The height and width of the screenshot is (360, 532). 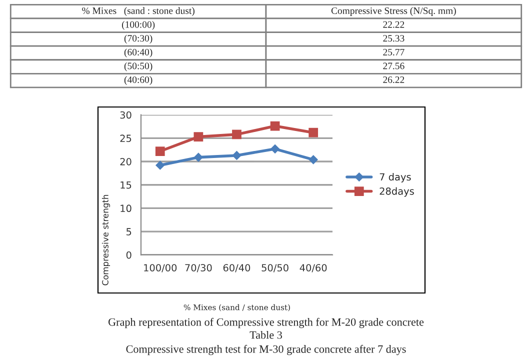 I want to click on text: (60:40), so click(x=138, y=53).